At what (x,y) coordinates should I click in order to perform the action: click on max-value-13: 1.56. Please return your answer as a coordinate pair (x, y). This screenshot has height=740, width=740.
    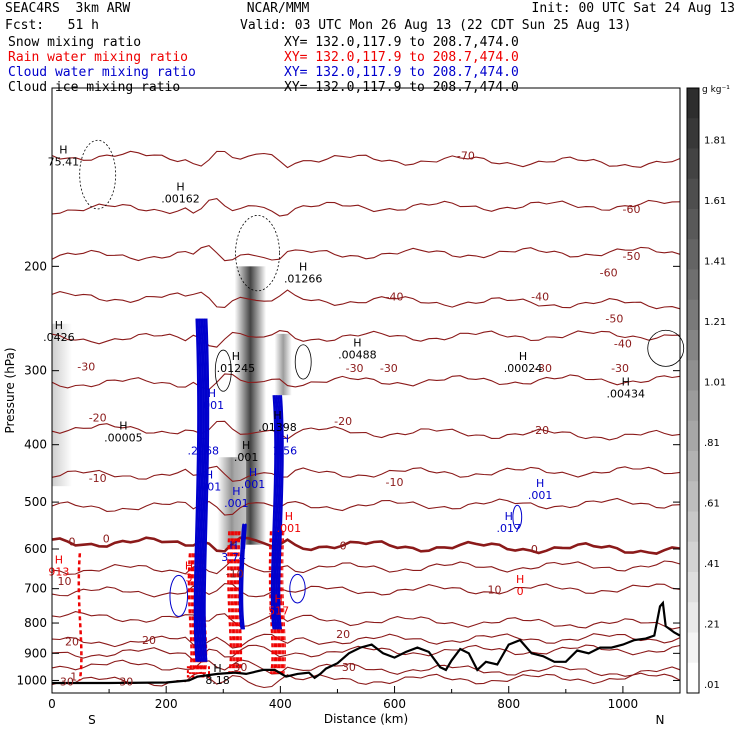
    Looking at the image, I should click on (285, 451).